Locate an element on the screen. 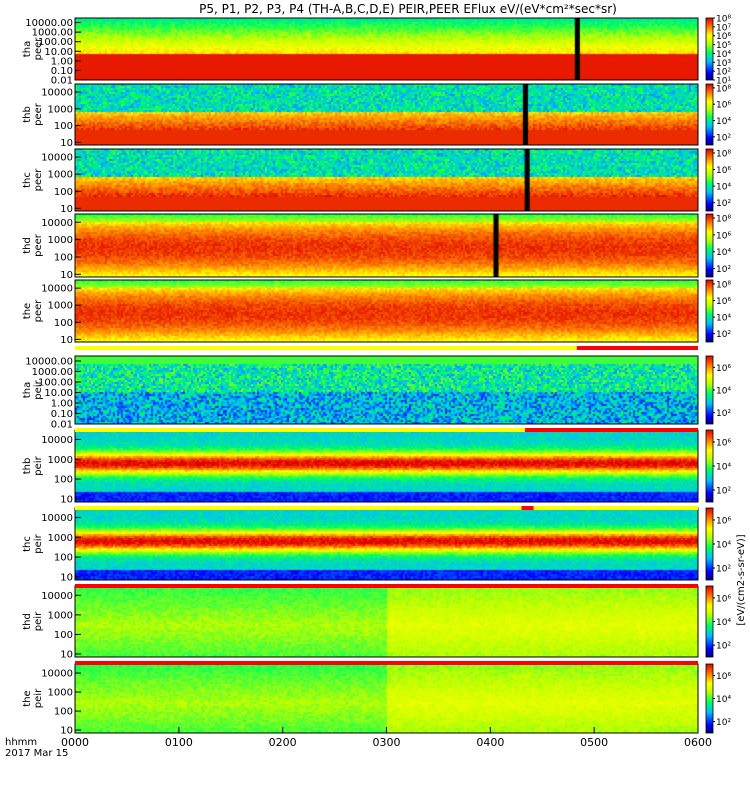  y-tick-label: 0.10 is located at coordinates (62, 71).